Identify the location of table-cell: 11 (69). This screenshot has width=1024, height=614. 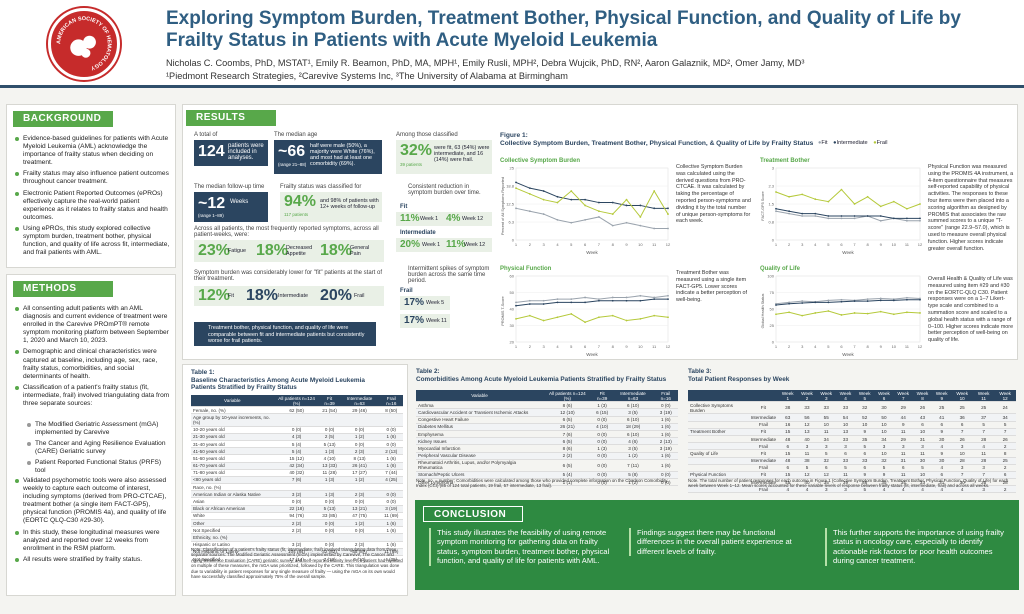
(391, 552).